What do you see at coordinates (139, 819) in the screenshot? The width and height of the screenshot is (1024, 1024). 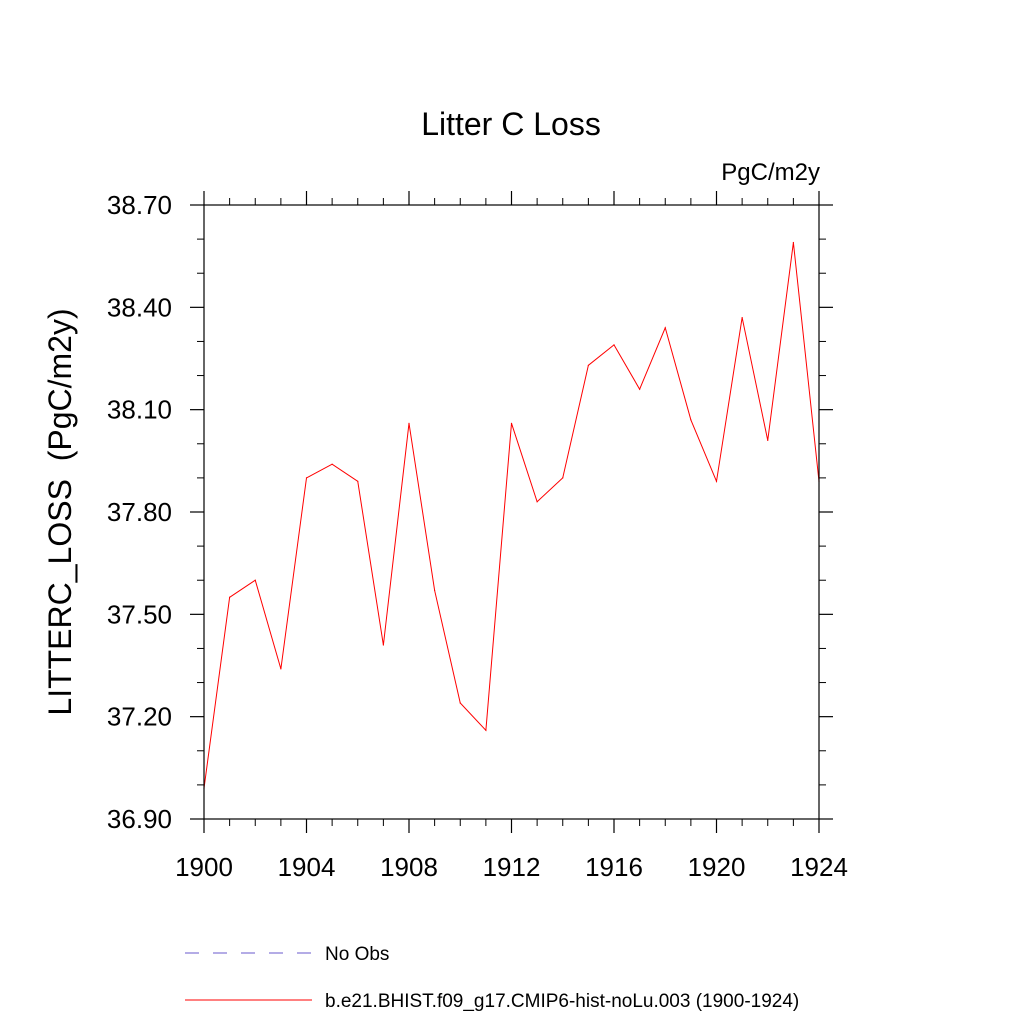 I see `y-tick-label: 36.90` at bounding box center [139, 819].